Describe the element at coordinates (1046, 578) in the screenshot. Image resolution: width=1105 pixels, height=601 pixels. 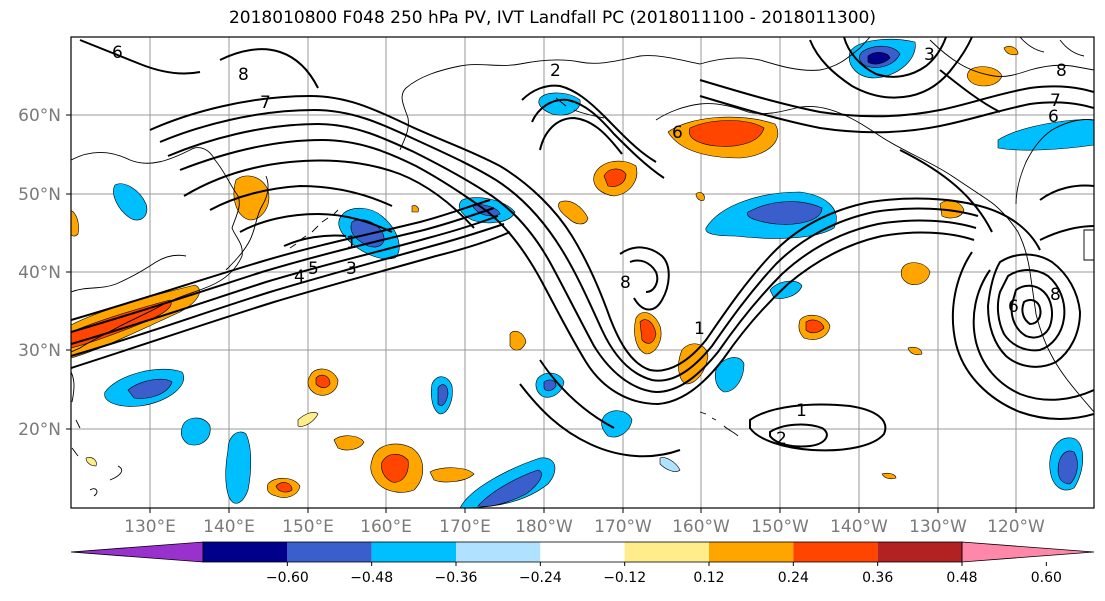
I see `colorbar-tick-label: 0.60` at that location.